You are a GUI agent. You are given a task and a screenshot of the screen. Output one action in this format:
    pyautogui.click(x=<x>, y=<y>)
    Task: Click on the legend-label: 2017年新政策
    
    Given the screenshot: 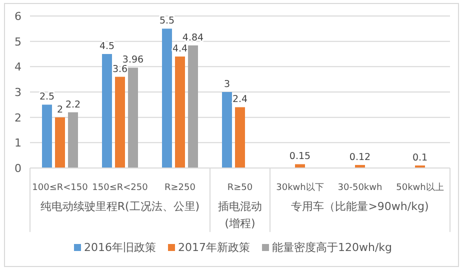 What is the action you would take?
    pyautogui.click(x=214, y=247)
    